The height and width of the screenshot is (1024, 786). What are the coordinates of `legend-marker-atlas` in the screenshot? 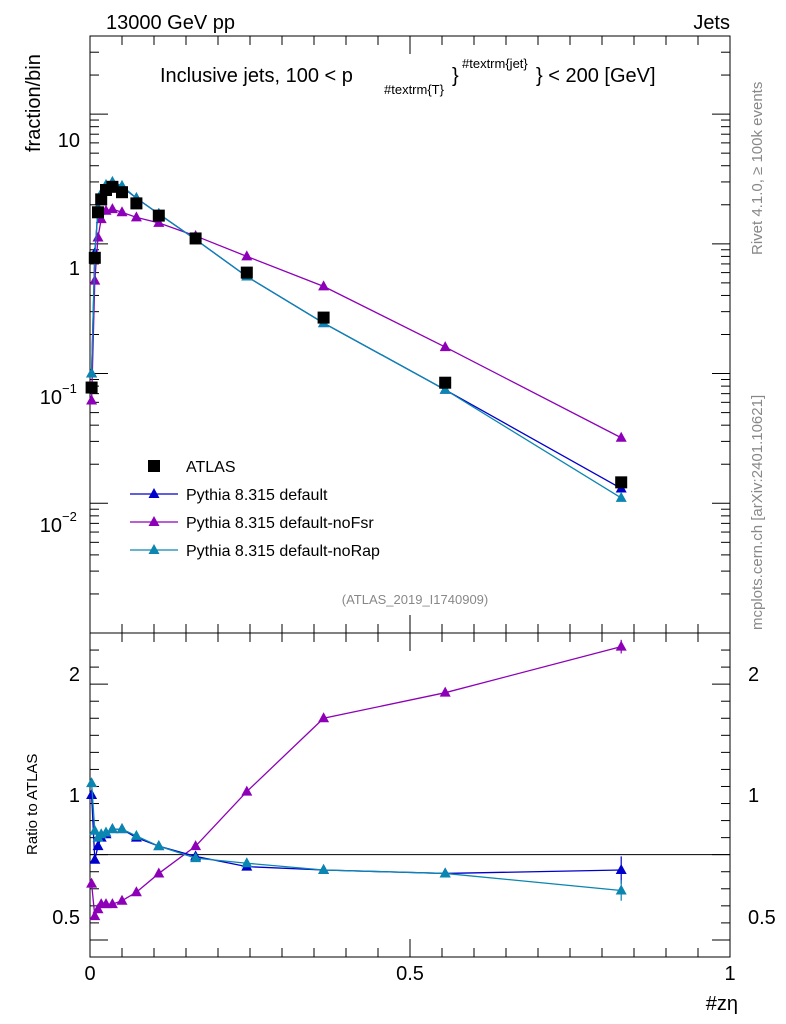 It's located at (154, 466).